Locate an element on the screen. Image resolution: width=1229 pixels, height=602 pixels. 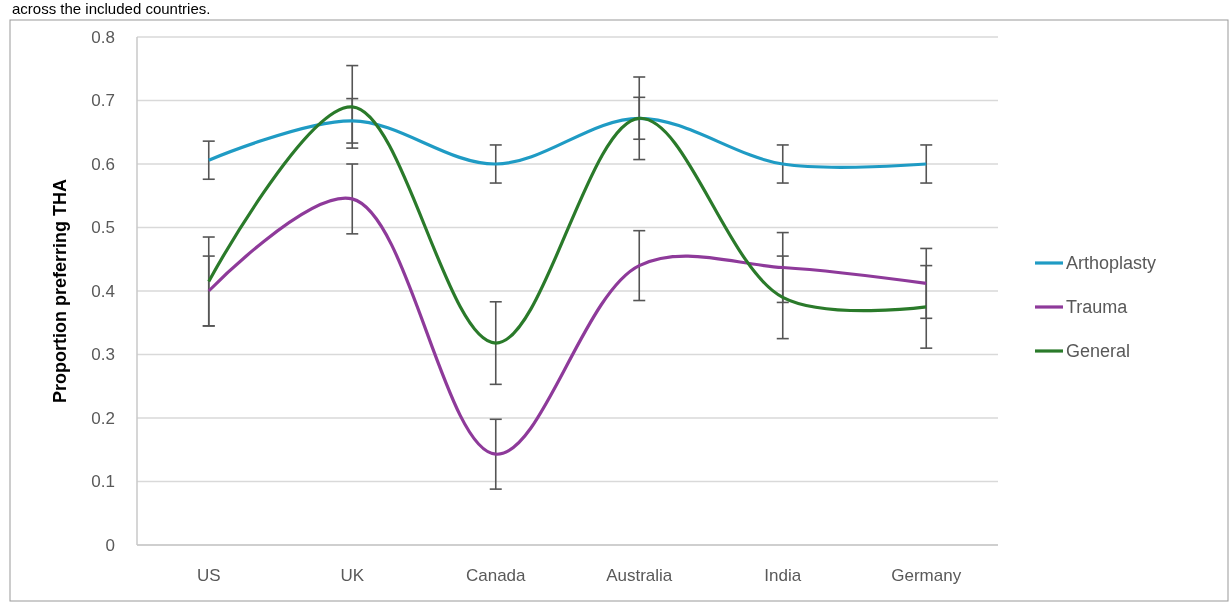
x-tick-label: Australia is located at coordinates (639, 575).